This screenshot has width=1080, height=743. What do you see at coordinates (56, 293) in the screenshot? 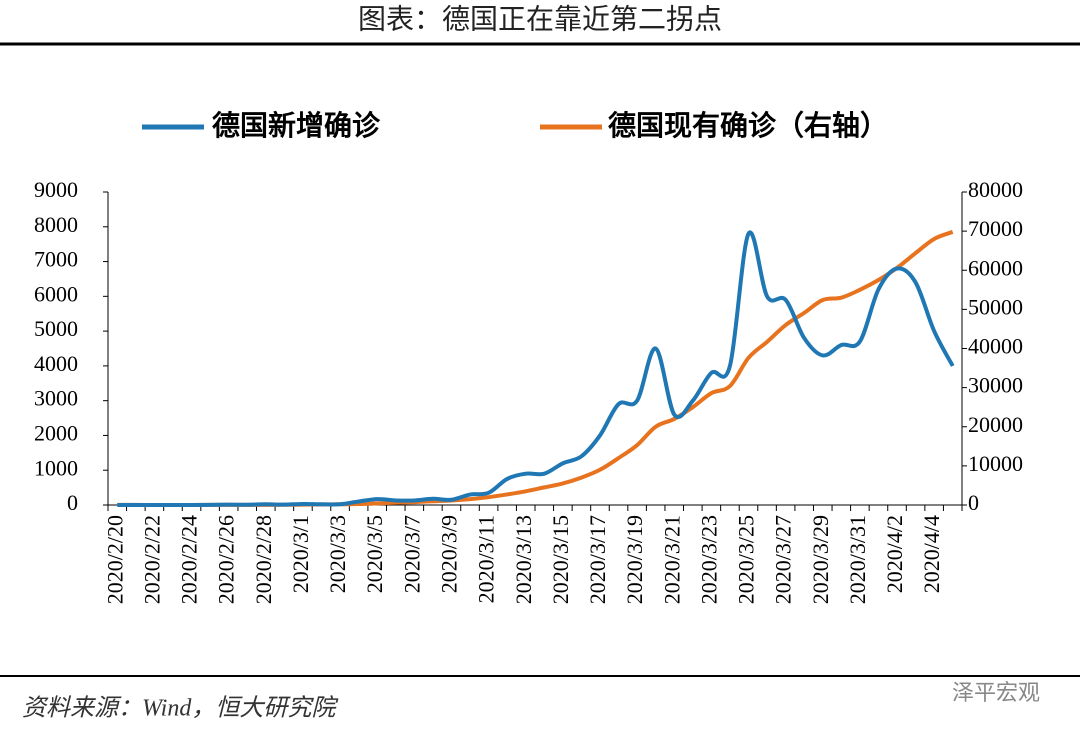
I see `y-tick-label: 6000` at bounding box center [56, 293].